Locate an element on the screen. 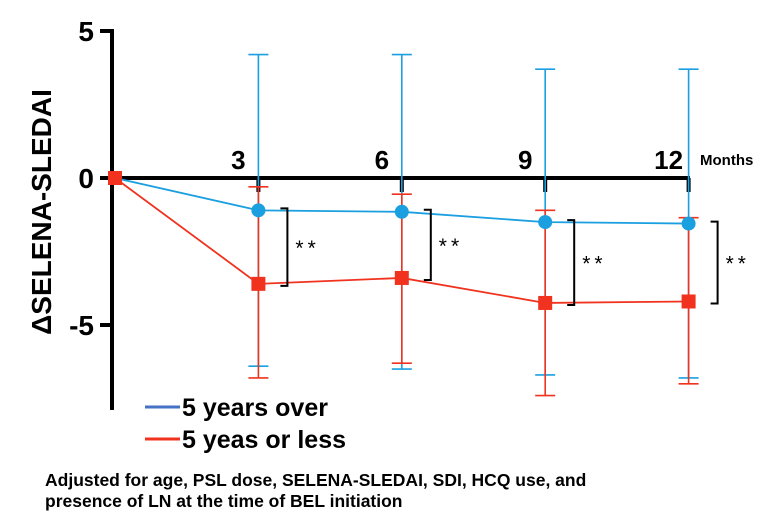 Image resolution: width=771 pixels, height=515 pixels. x-unit-label: Months is located at coordinates (726, 160).